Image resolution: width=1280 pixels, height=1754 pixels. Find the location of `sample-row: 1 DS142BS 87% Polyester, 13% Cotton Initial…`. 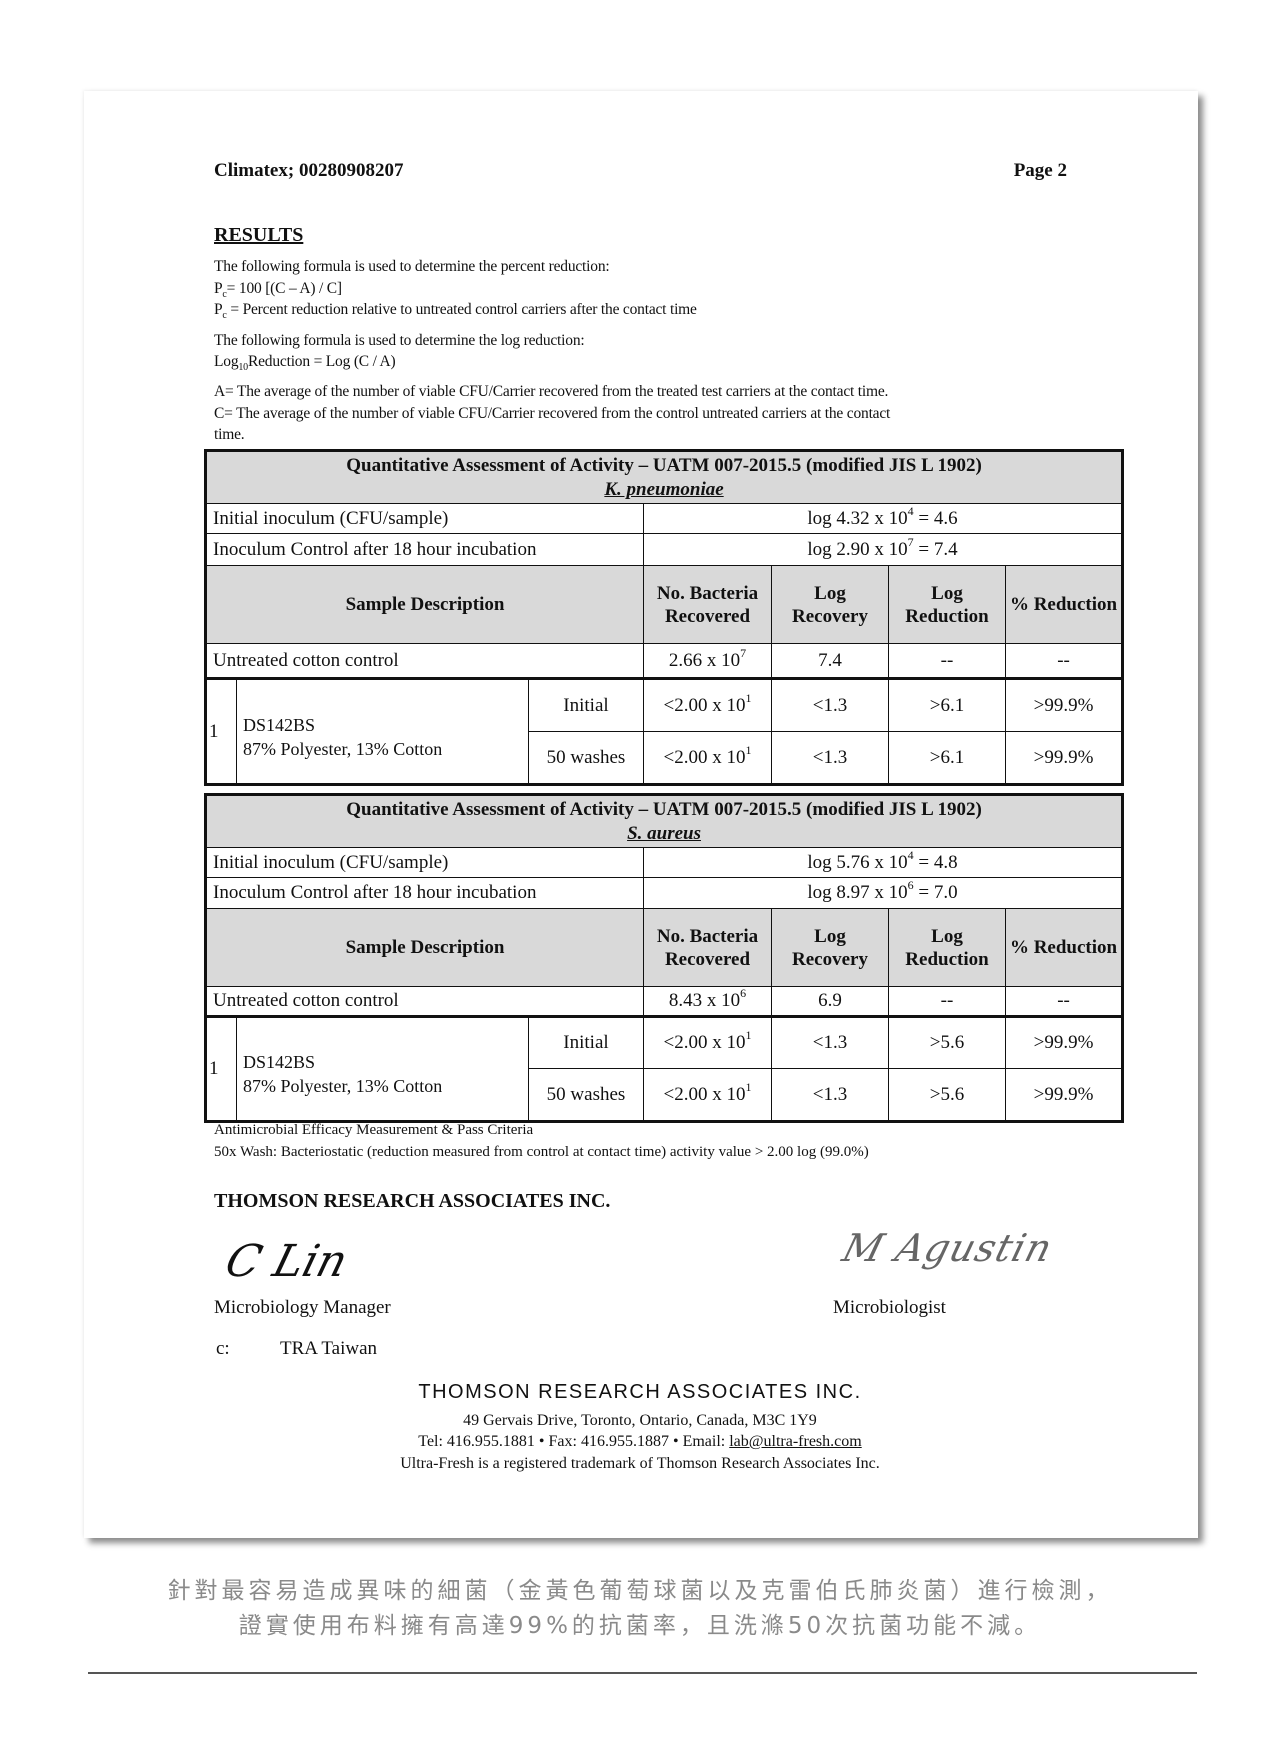

sample-row: 1 DS142BS 87% Polyester, 13% Cotton Initial… is located at coordinates (664, 731).